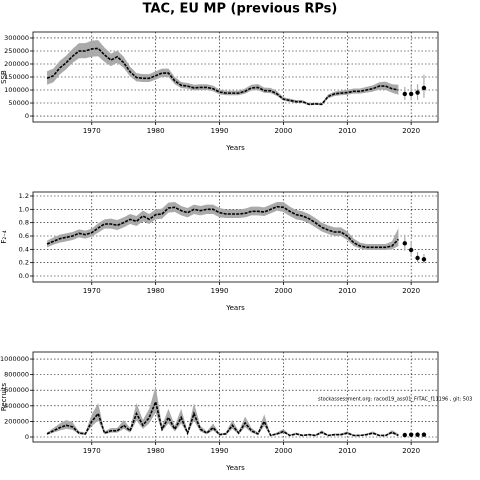 The width and height of the screenshot is (480, 480). I want to click on y-tick-label: 150000, so click(16, 77).